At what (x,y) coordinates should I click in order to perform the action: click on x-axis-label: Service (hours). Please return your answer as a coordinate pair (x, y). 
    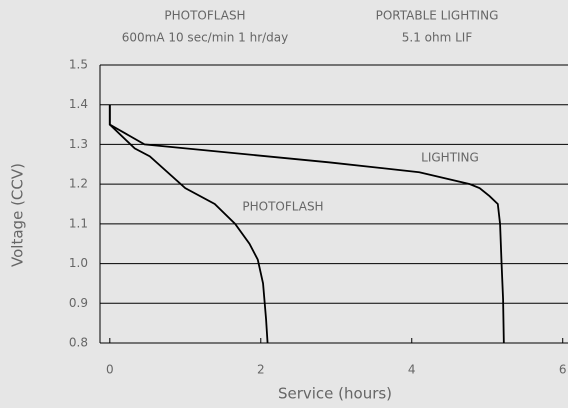
    Looking at the image, I should click on (335, 394).